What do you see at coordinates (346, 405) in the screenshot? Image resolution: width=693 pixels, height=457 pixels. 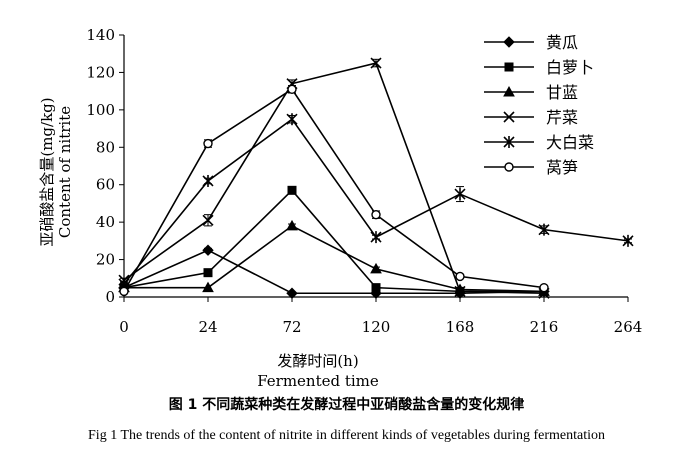 I see `figure-caption-cn: 图 1 不同蔬菜种类在发酵过程中亚硝酸盐含量的变化规律` at bounding box center [346, 405].